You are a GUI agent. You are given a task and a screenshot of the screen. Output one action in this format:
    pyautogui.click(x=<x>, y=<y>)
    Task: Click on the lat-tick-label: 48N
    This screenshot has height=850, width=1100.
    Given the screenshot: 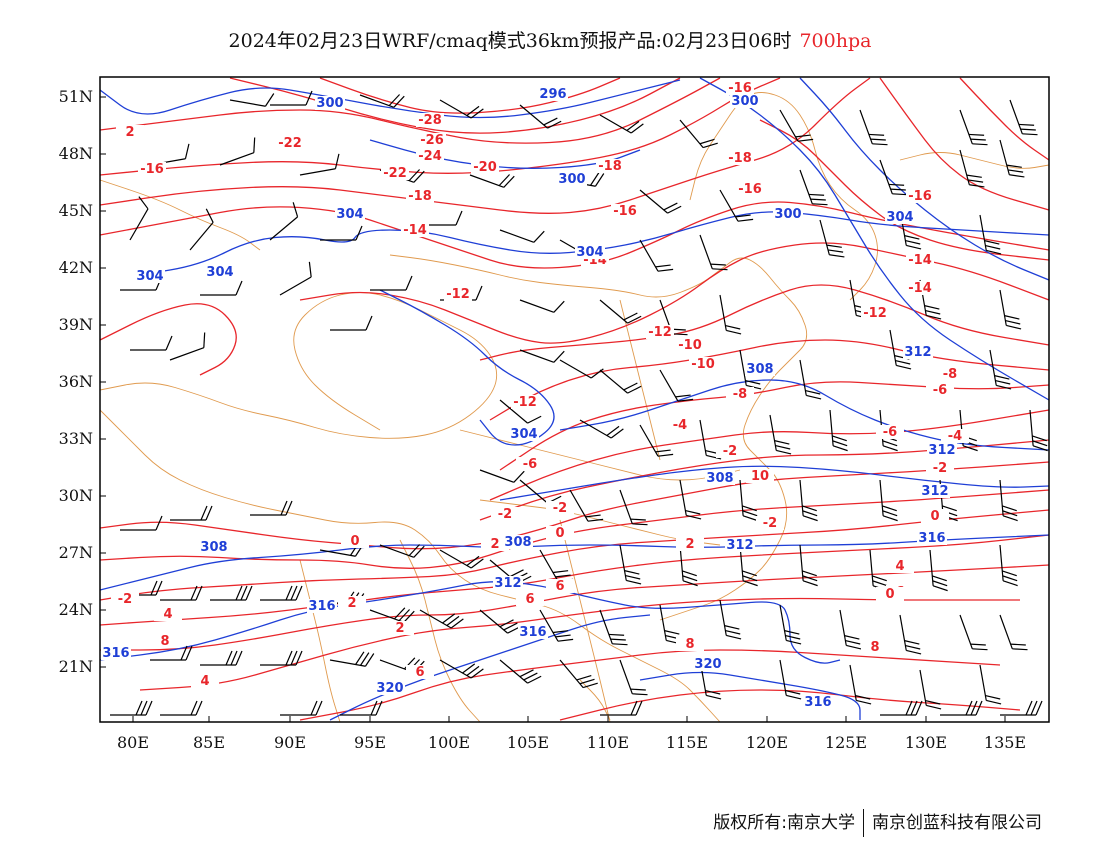 What is the action you would take?
    pyautogui.click(x=76, y=153)
    